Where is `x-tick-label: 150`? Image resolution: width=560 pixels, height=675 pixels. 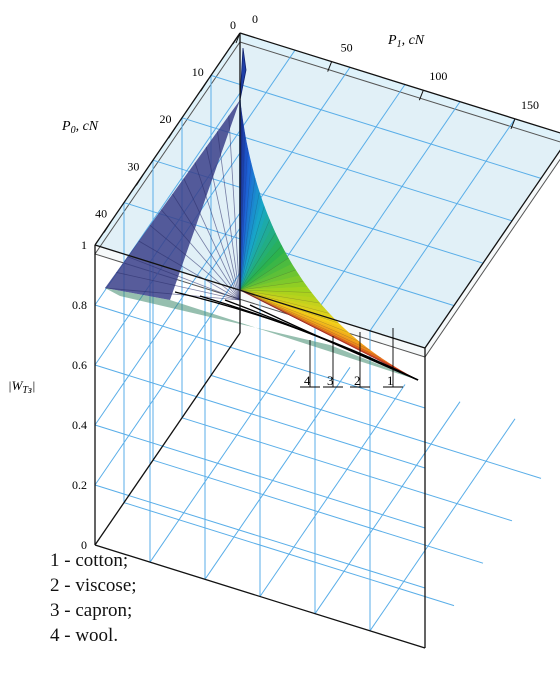
x-tick-label: 150 is located at coordinates (530, 105).